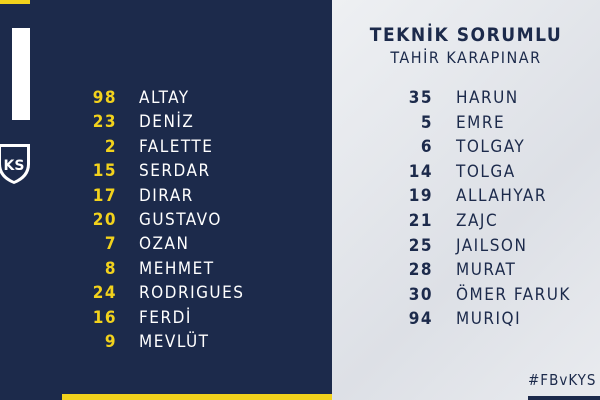 This screenshot has height=400, width=600. I want to click on player-name: RODRIGUES, so click(192, 293).